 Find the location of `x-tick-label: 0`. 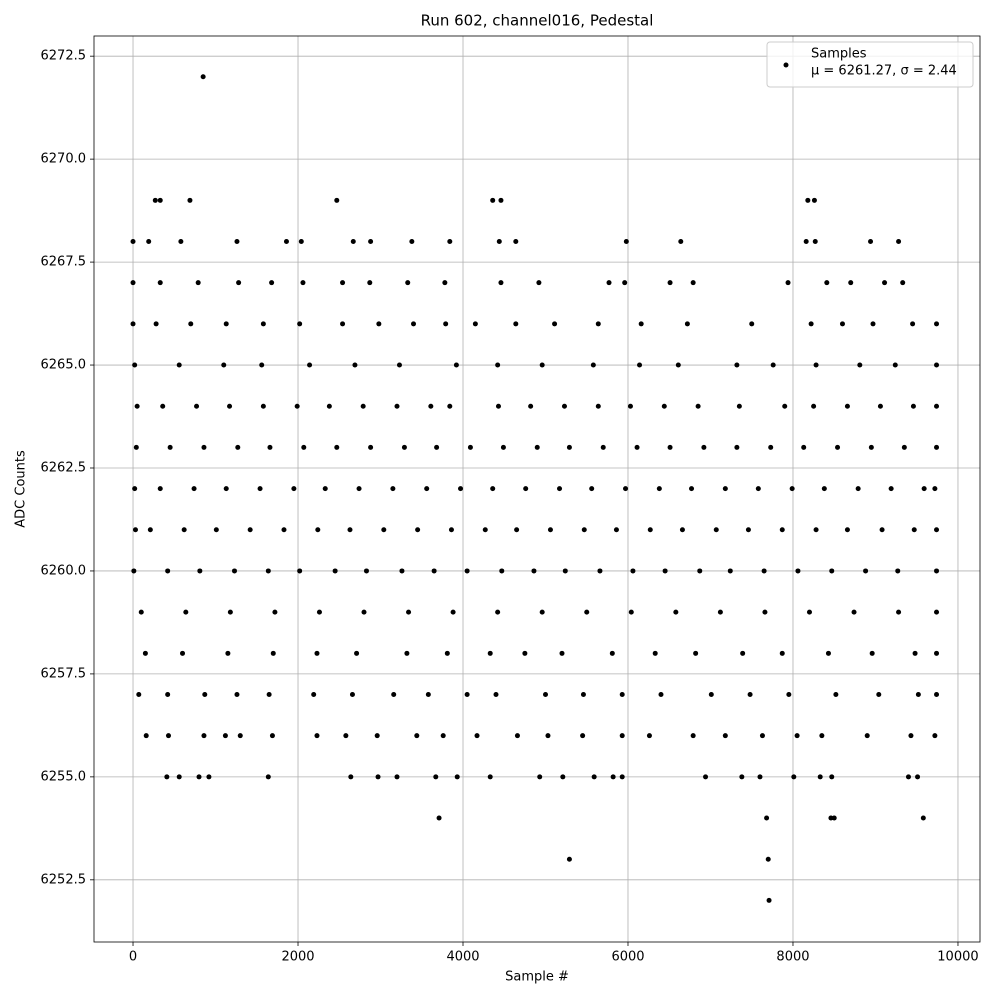

x-tick-label: 0 is located at coordinates (133, 957).